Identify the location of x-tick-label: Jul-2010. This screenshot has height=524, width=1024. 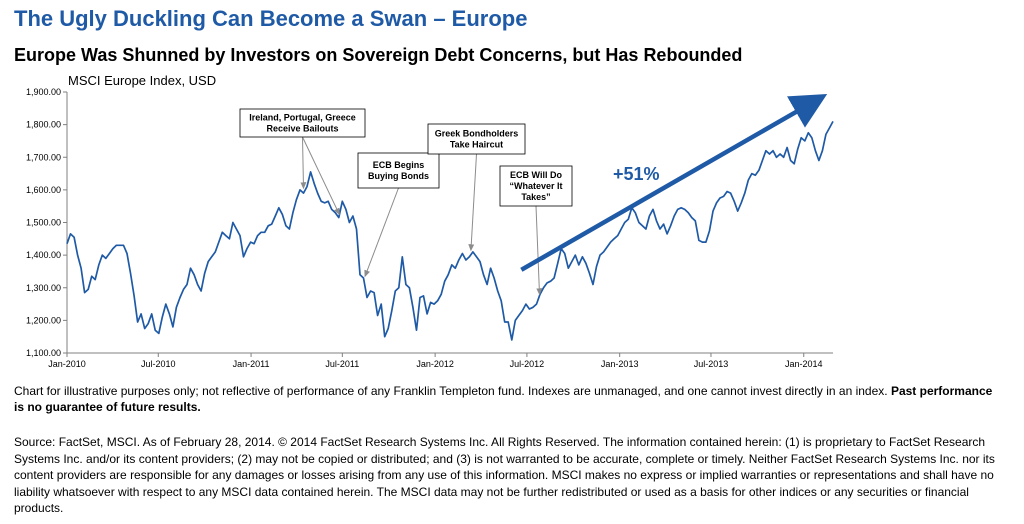
(158, 364).